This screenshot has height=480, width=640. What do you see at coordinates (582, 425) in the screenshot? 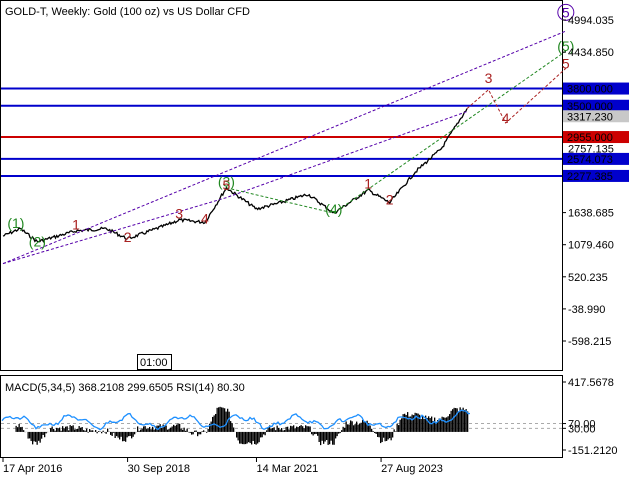
I see `indicator-axis-label: 70.00` at bounding box center [582, 425].